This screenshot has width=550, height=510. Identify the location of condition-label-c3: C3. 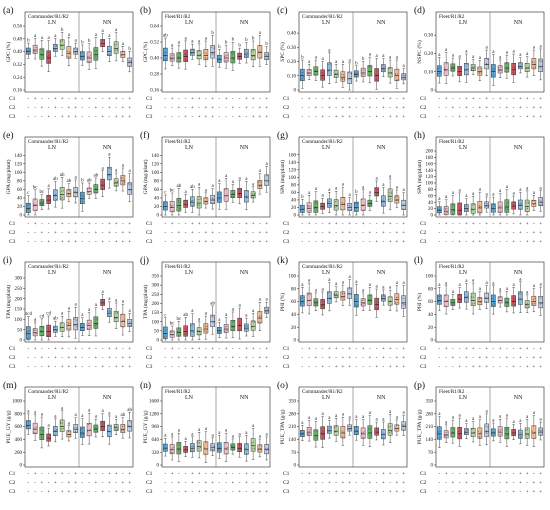
(423, 117).